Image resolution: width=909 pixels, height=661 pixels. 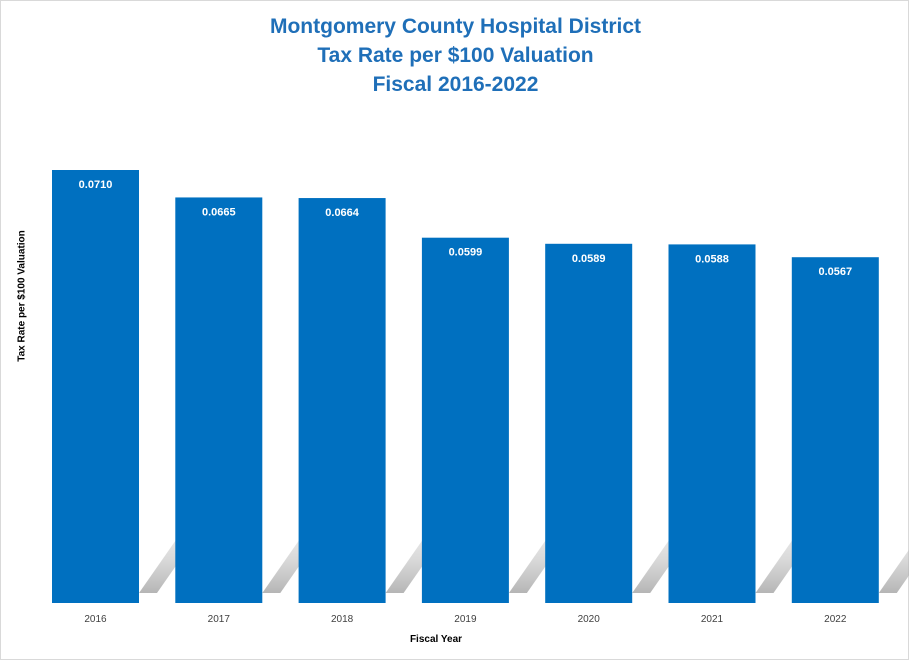 What do you see at coordinates (835, 619) in the screenshot?
I see `x-tick-label-2022: 2022` at bounding box center [835, 619].